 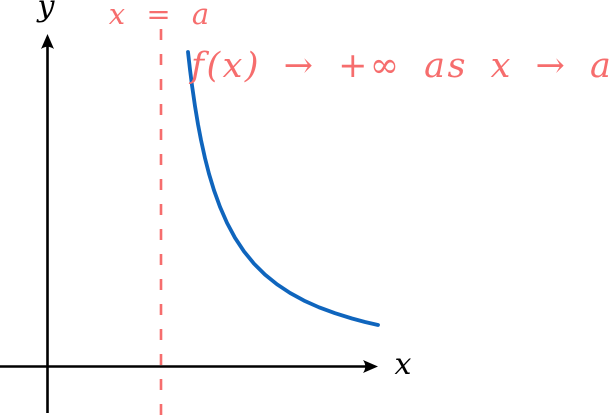 I want to click on limit-statement: f(x) → +∞ as x → a+, so click(x=400, y=63).